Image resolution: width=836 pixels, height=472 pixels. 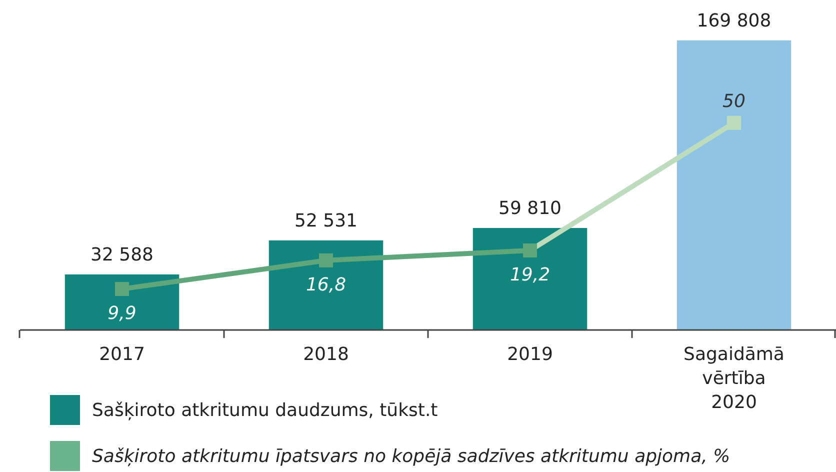 I want to click on data-label: 52 531, so click(x=326, y=221).